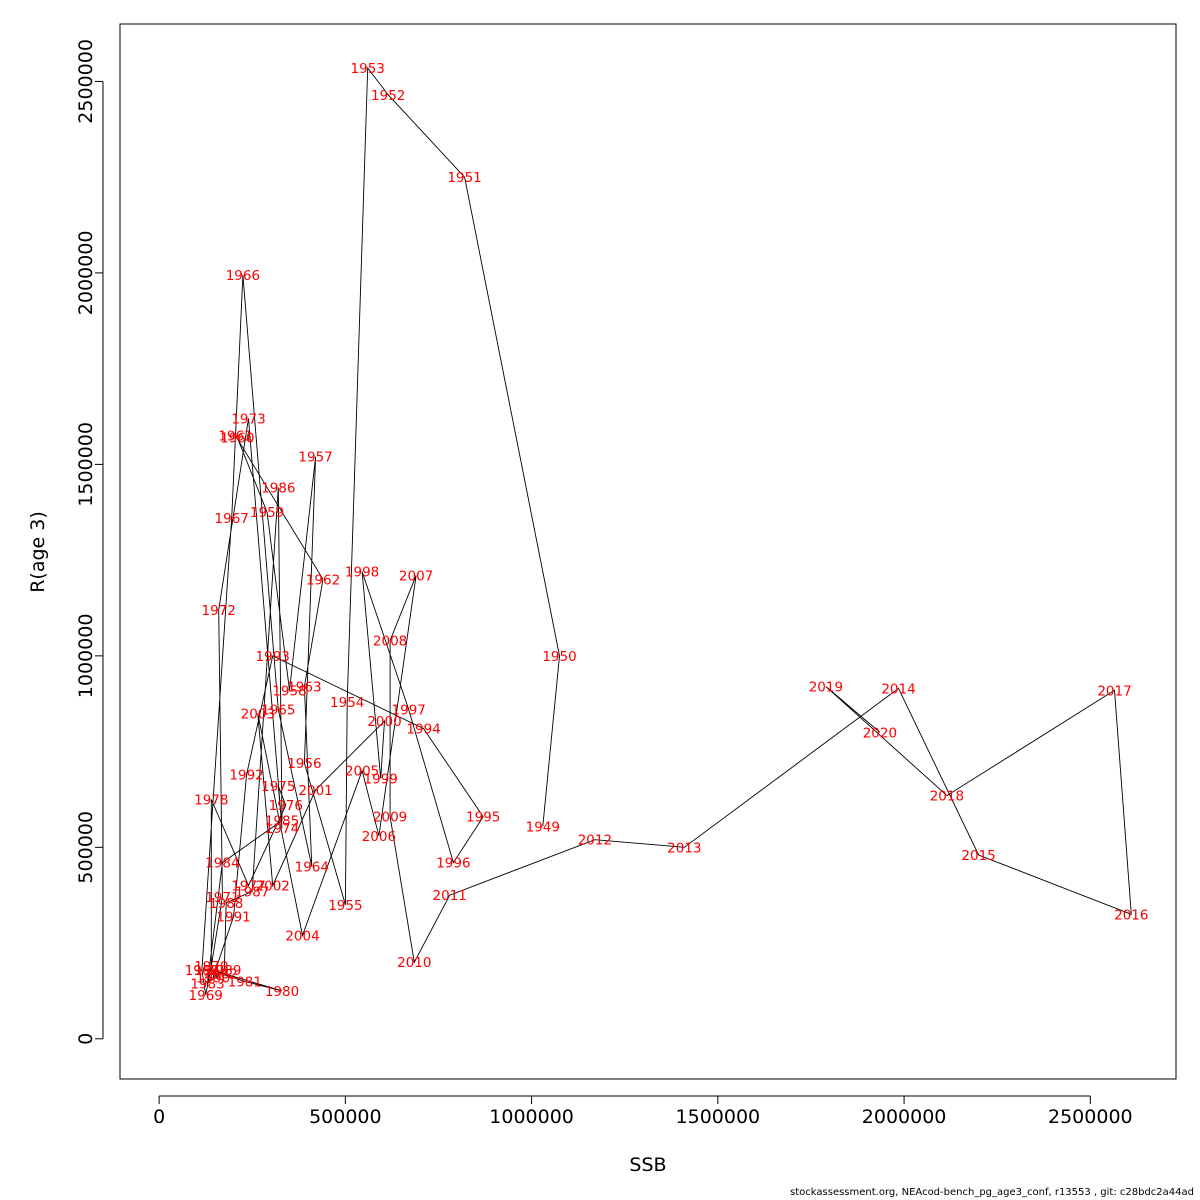  What do you see at coordinates (315, 791) in the screenshot?
I see `year-label: 2001` at bounding box center [315, 791].